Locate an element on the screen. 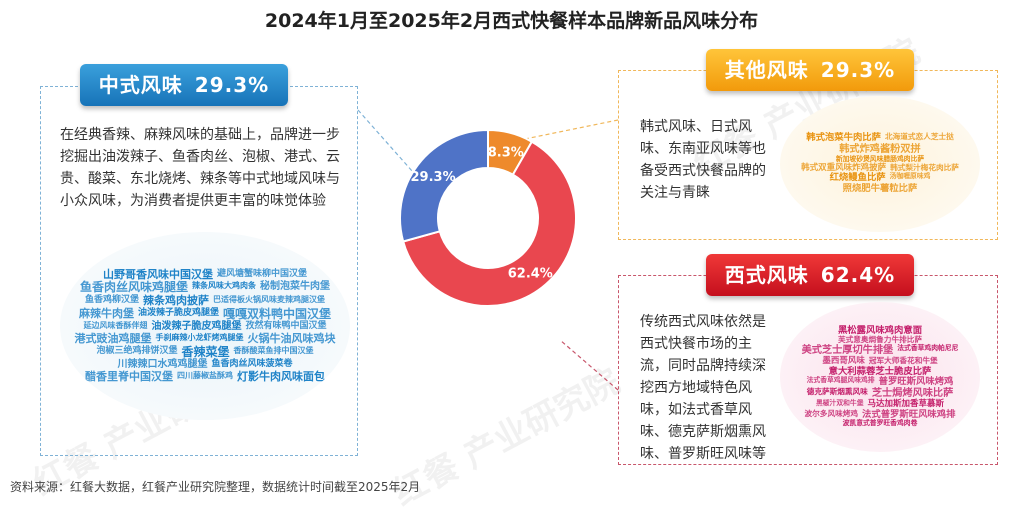  connector-western is located at coordinates (589, 365).